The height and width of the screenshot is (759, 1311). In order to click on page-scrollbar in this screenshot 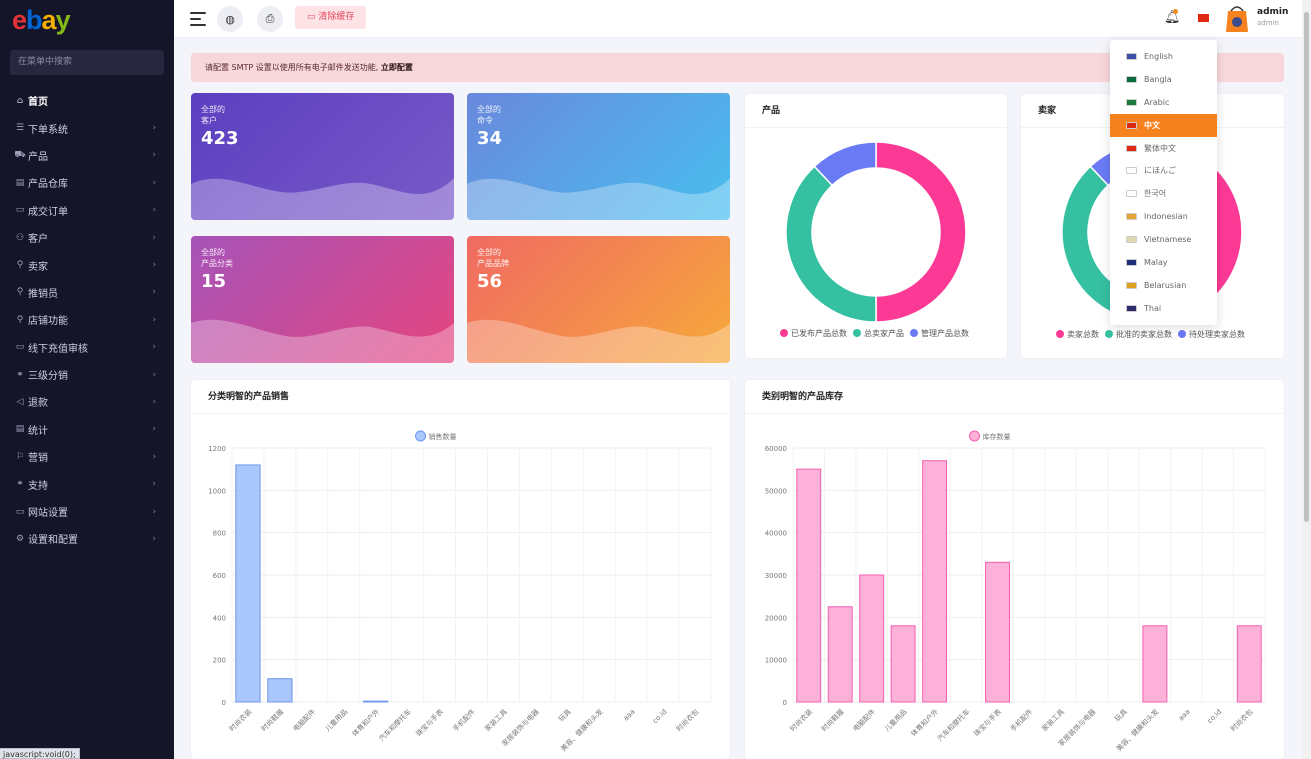, I will do `click(1306, 379)`.